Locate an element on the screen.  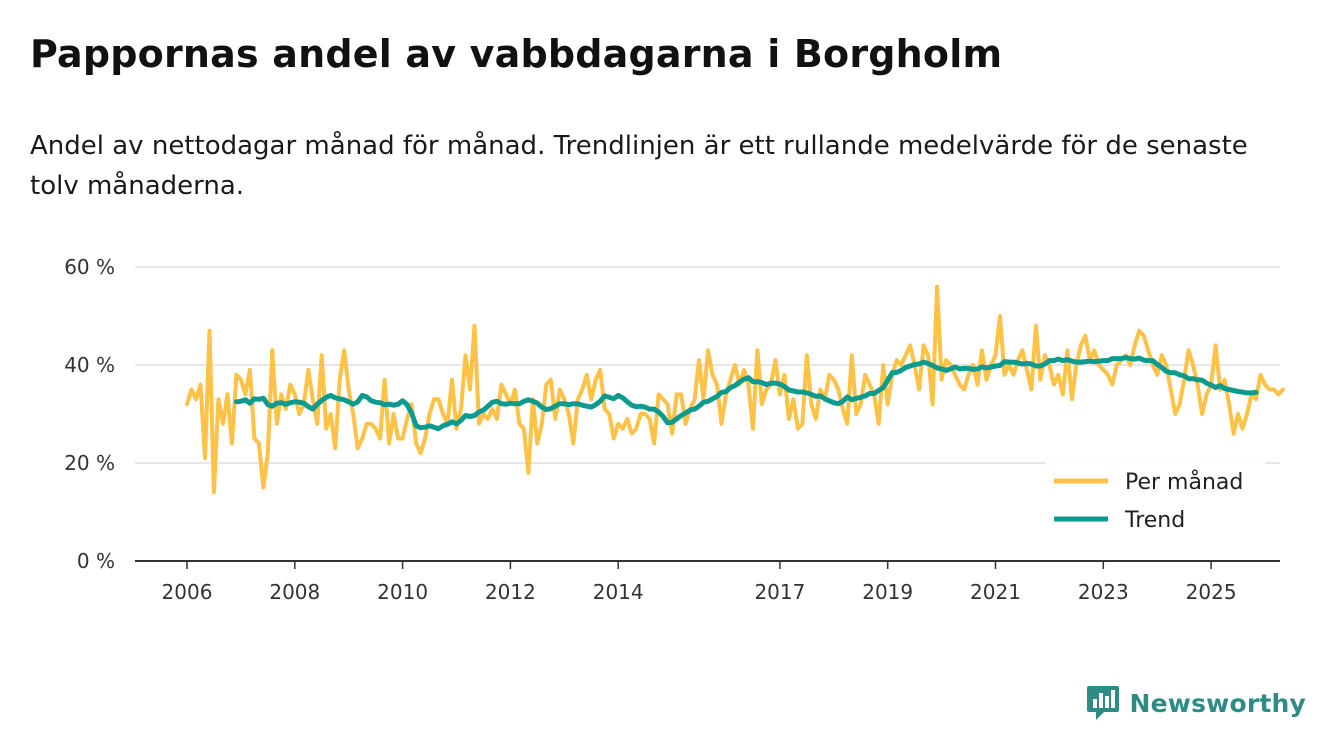
x-tick-label: 2025 is located at coordinates (1211, 592).